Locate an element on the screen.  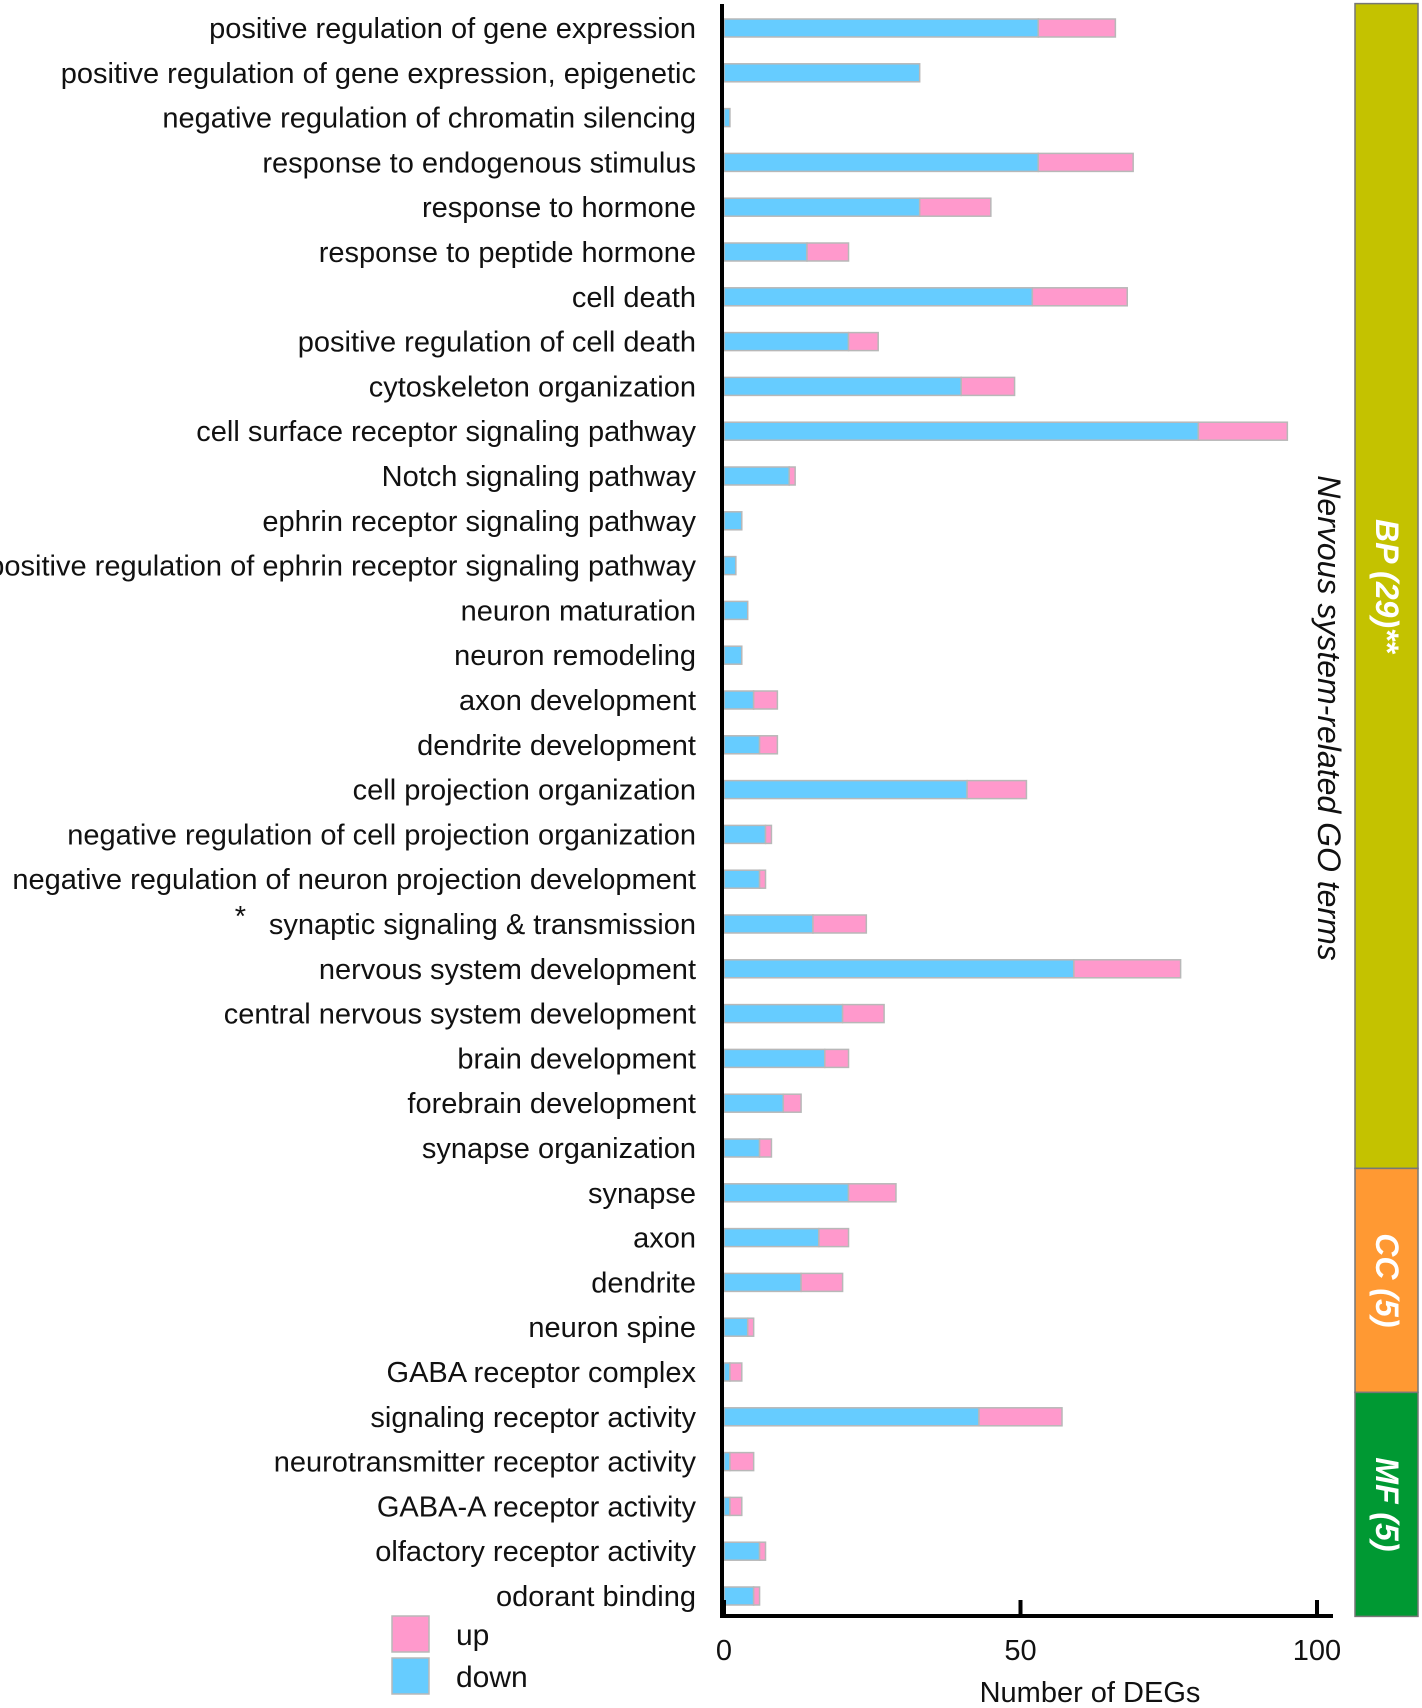
term-label: dendrite development is located at coordinates (556, 746).